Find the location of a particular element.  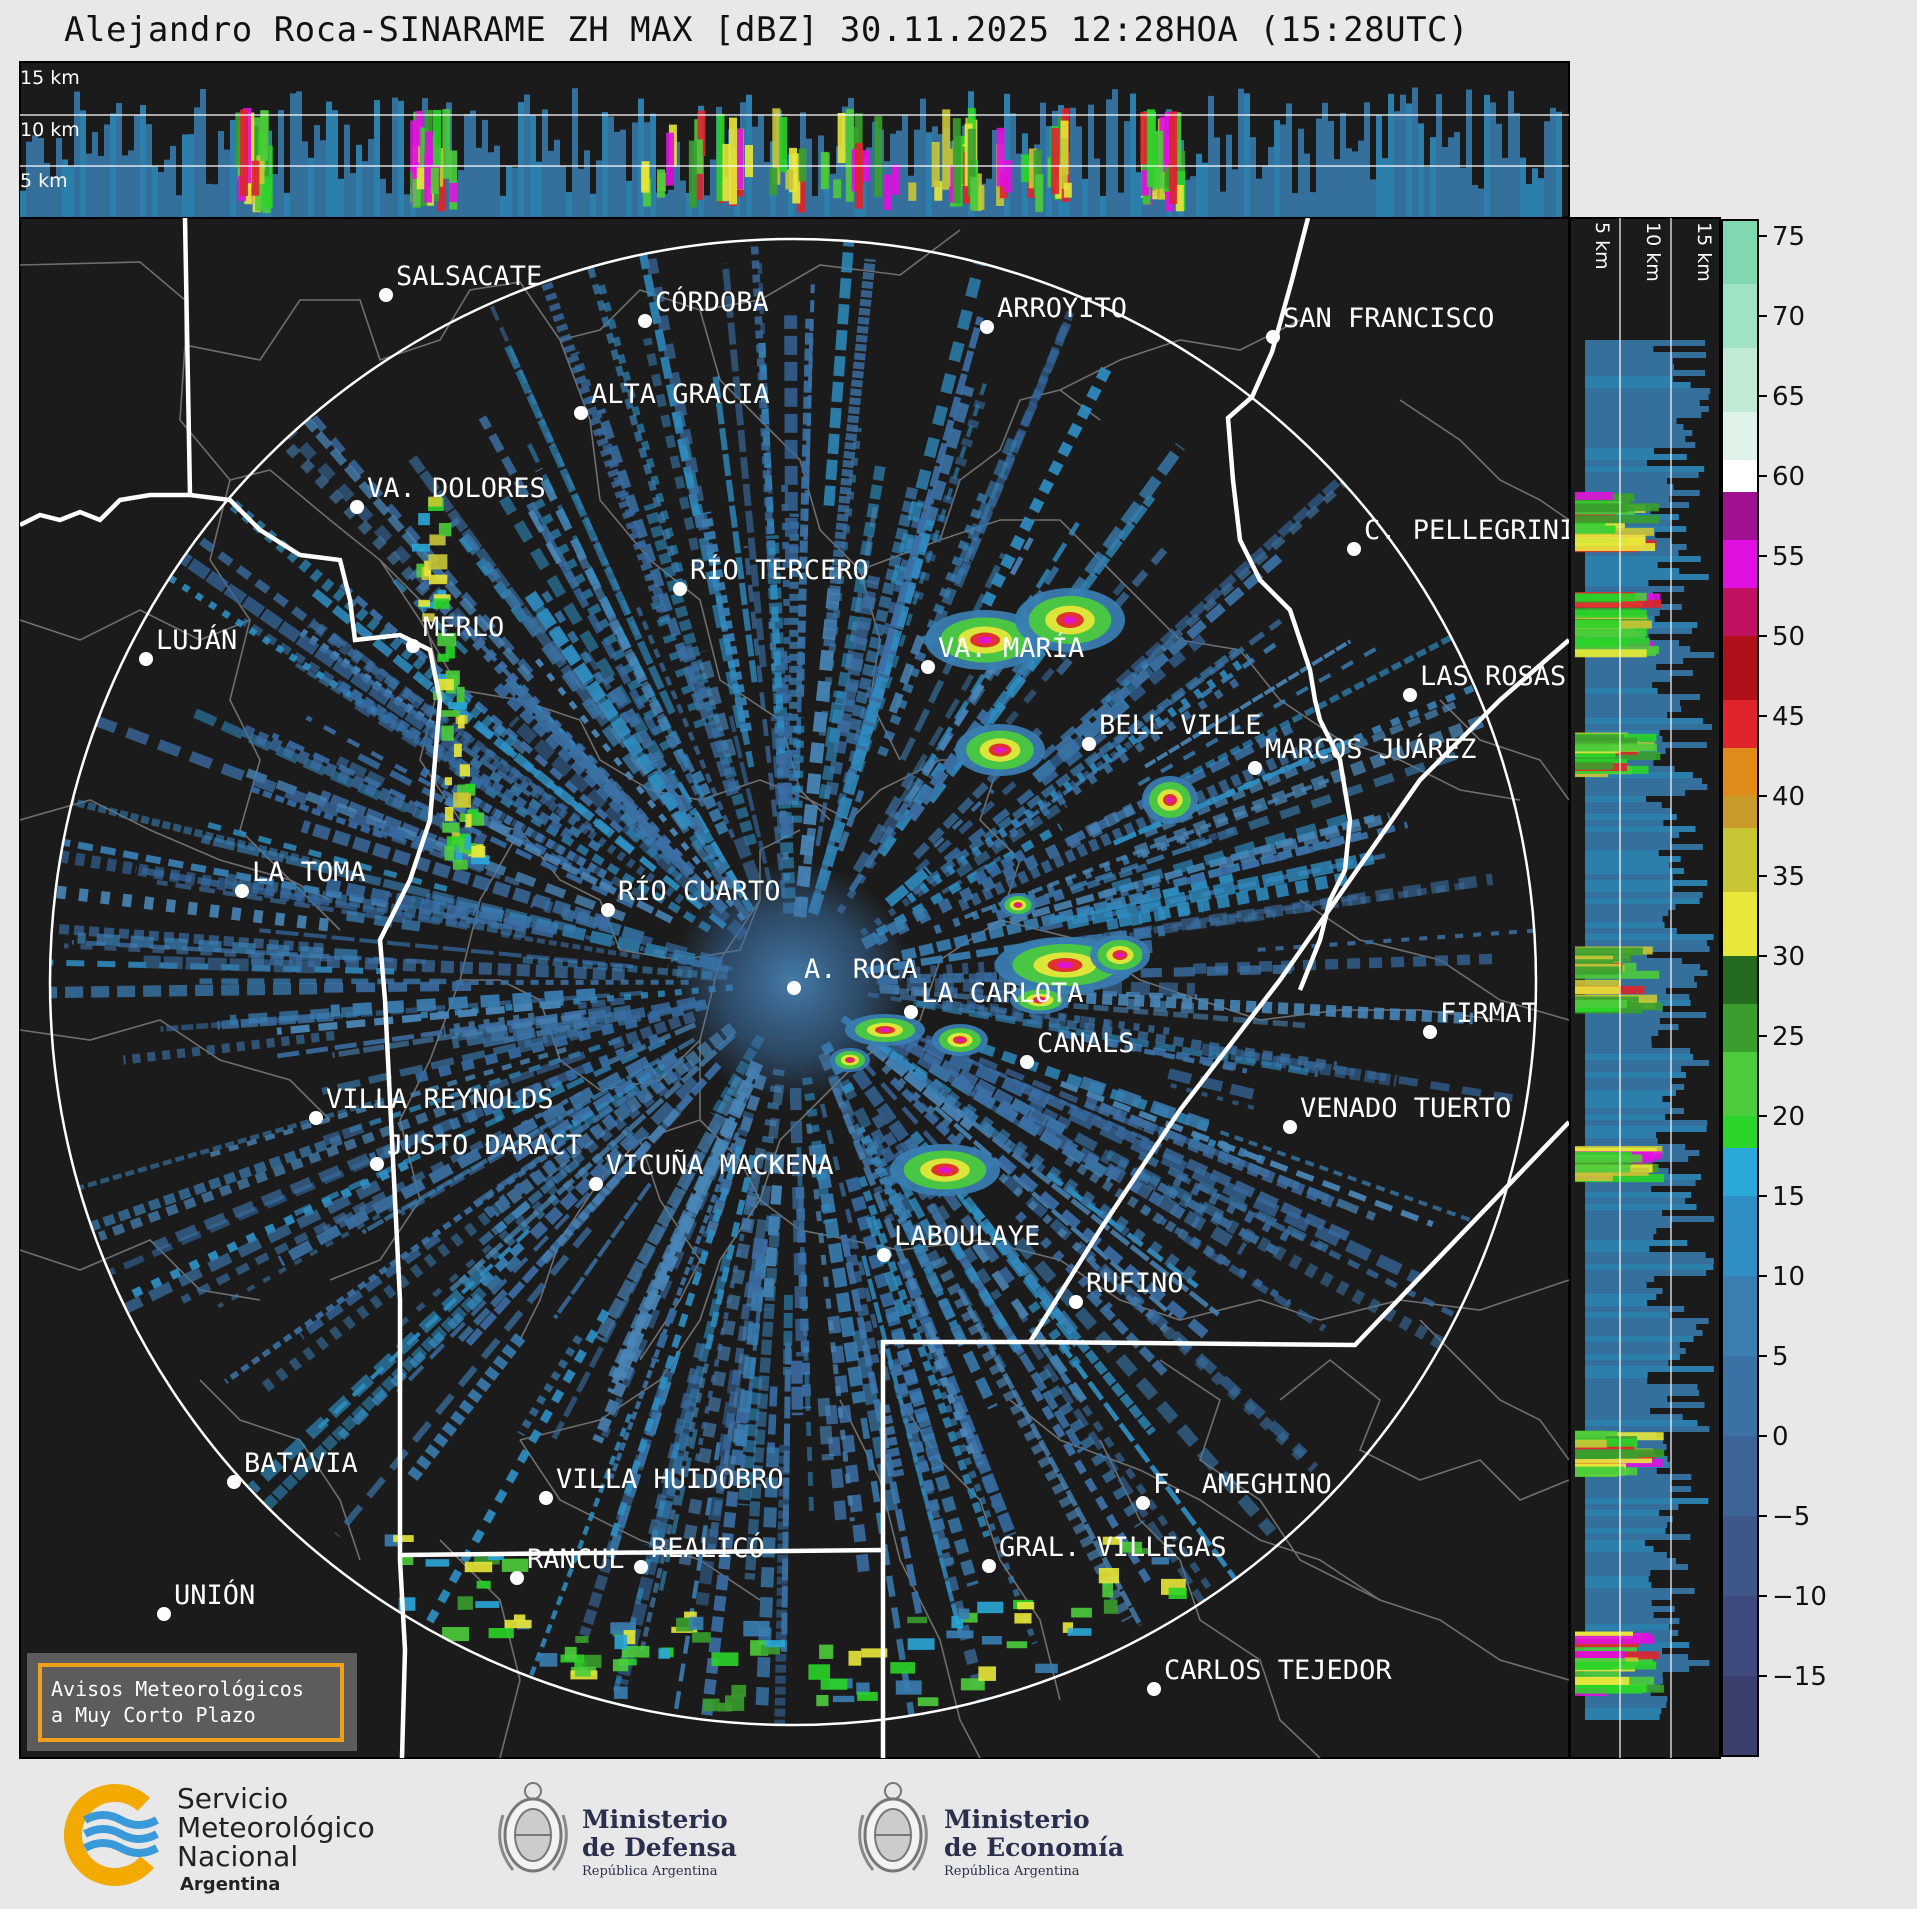

department-boundary is located at coordinates (135, 625).